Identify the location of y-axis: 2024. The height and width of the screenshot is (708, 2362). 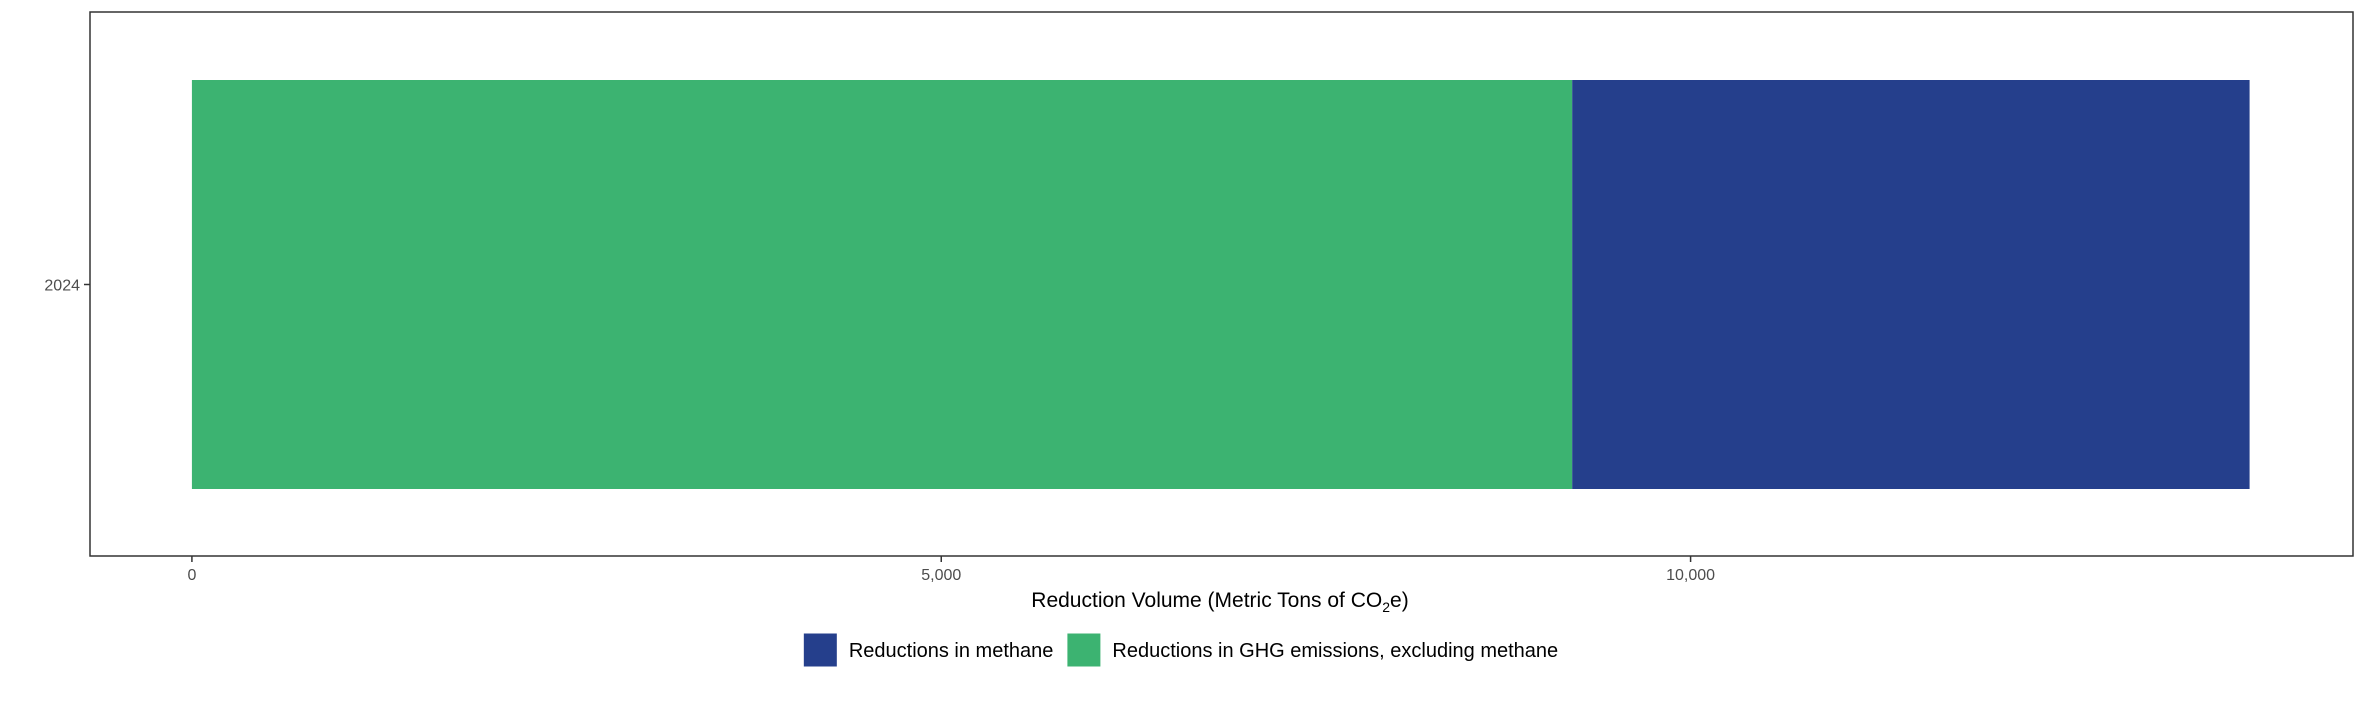
(67, 286).